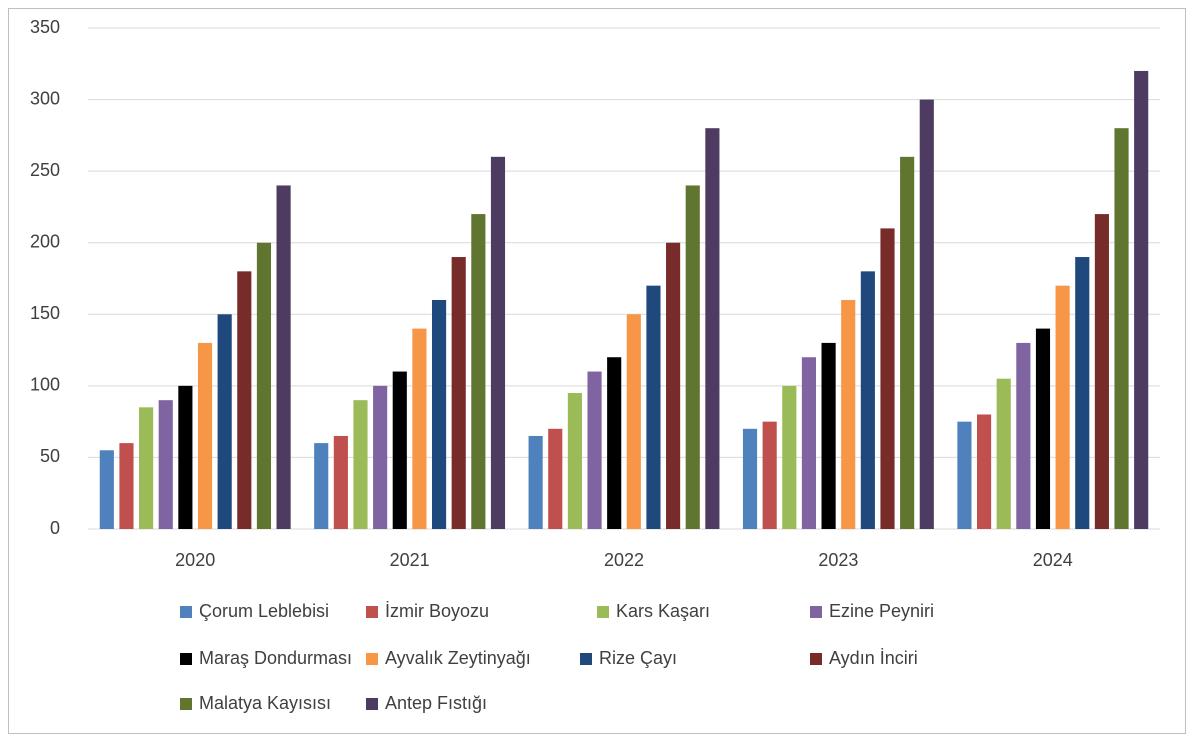  What do you see at coordinates (45, 170) in the screenshot?
I see `y-tick-label: 250` at bounding box center [45, 170].